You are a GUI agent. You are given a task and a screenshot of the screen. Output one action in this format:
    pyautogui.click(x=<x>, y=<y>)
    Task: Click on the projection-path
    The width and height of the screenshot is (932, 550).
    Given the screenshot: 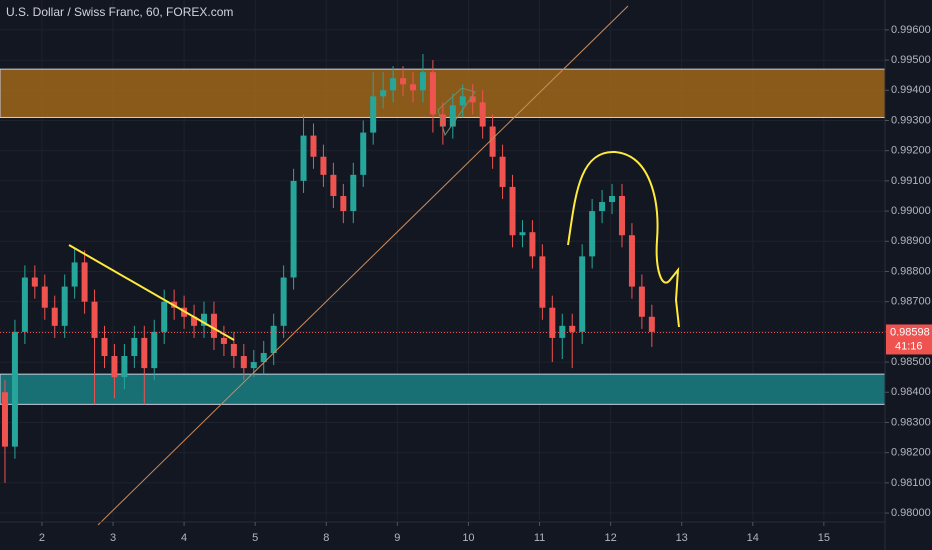 What is the action you would take?
    pyautogui.click(x=623, y=239)
    